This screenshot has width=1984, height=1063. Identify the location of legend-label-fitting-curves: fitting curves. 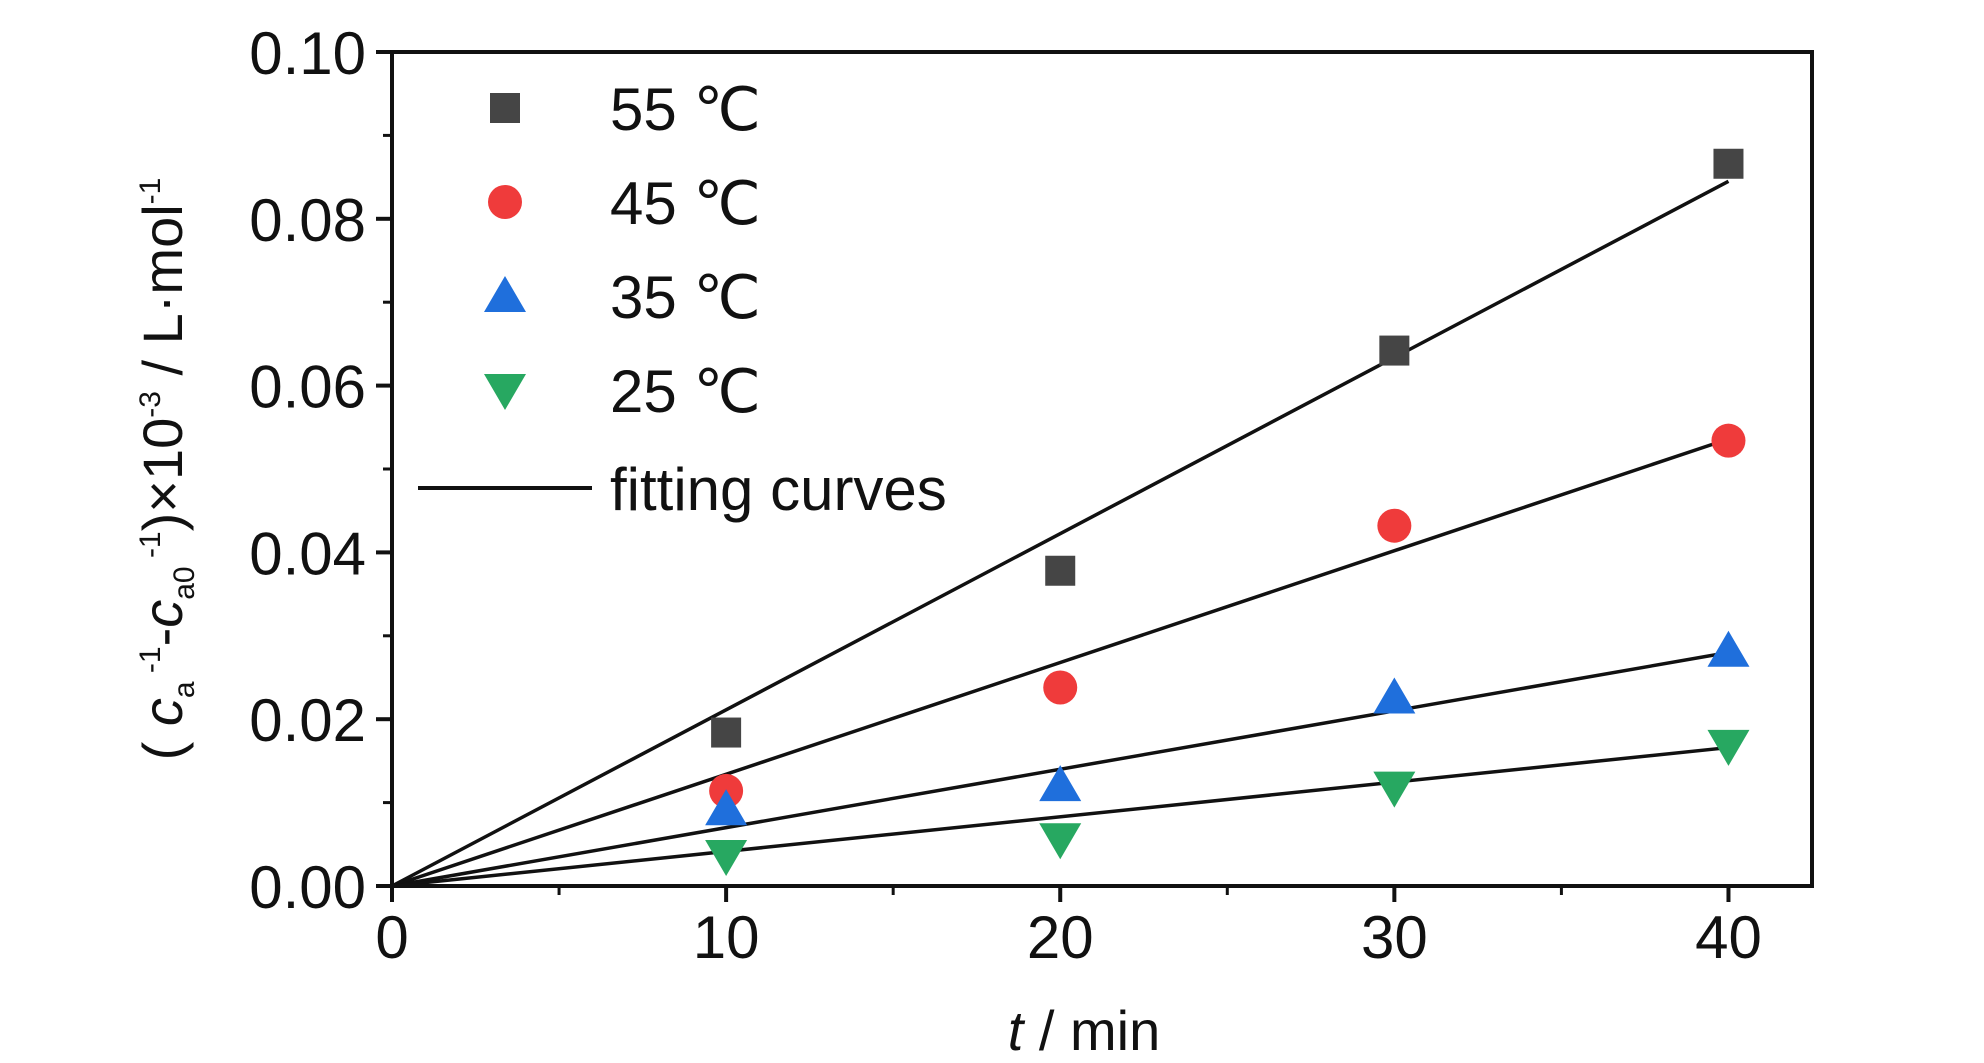
(778, 489).